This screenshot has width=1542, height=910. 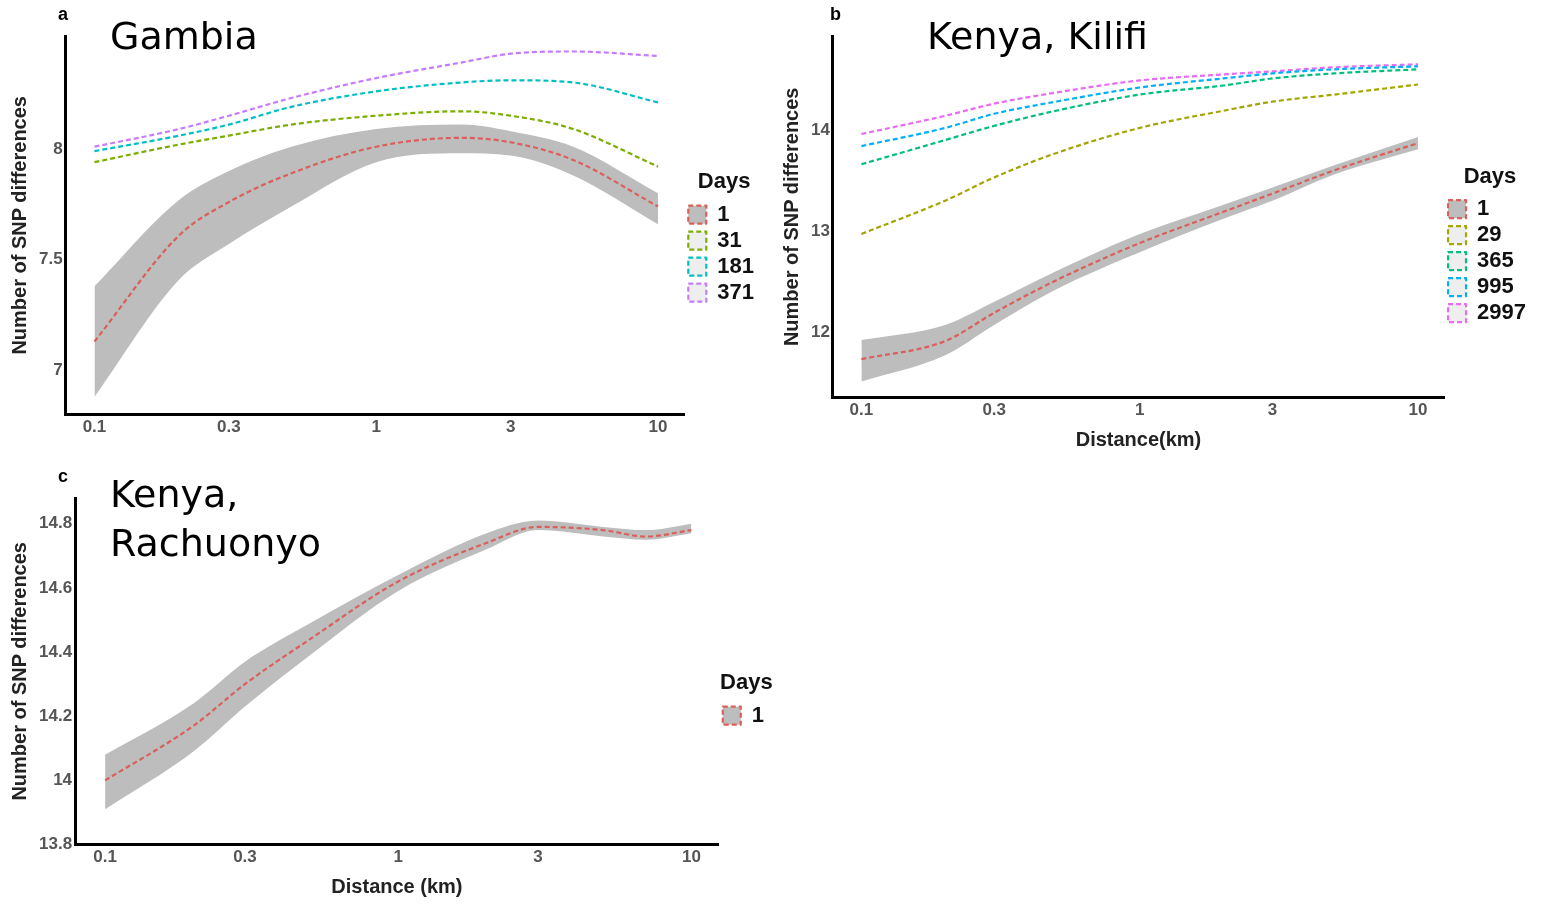 What do you see at coordinates (55, 523) in the screenshot?
I see `y-tick-label: 14.8` at bounding box center [55, 523].